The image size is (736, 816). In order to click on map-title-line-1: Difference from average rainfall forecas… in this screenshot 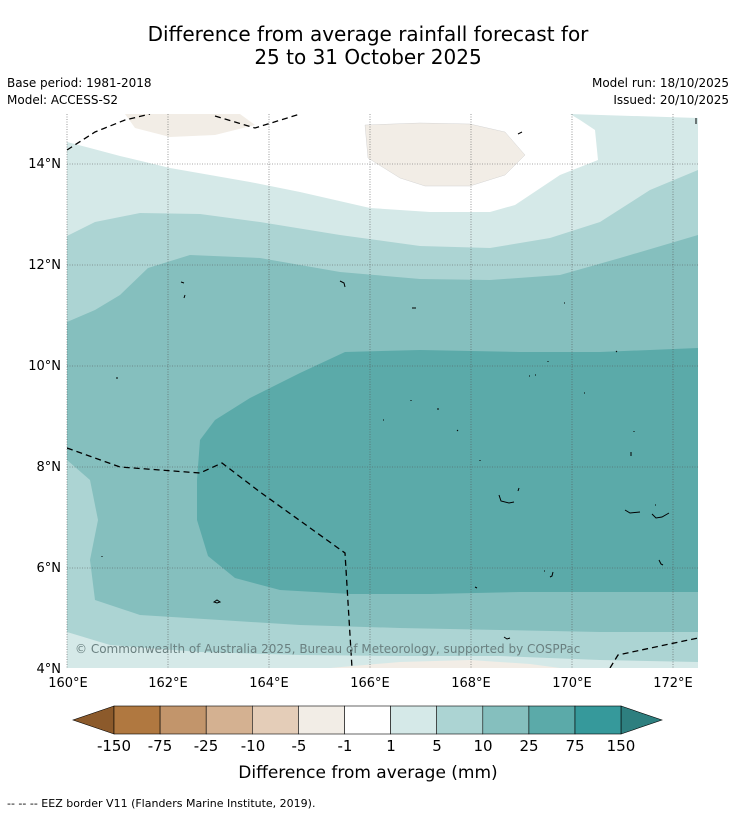, I will do `click(368, 34)`.